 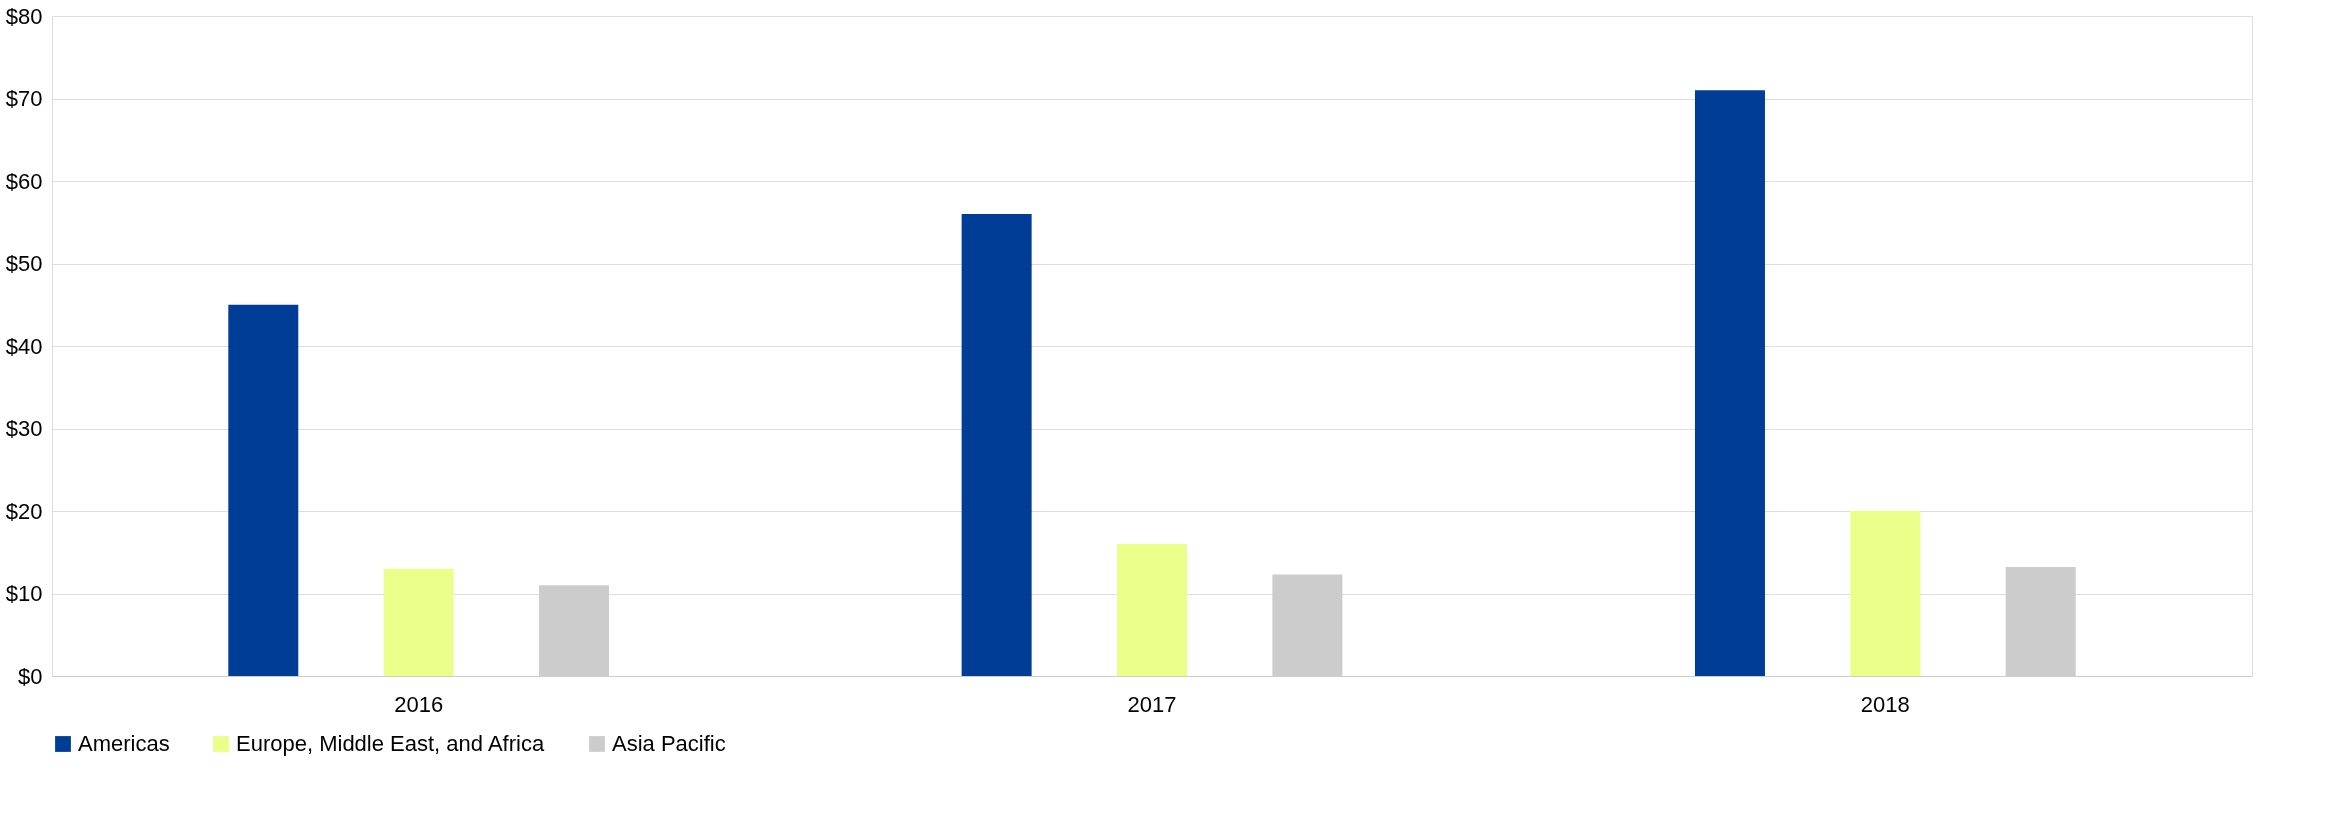 What do you see at coordinates (24, 16) in the screenshot?
I see `y-tick-label: $80` at bounding box center [24, 16].